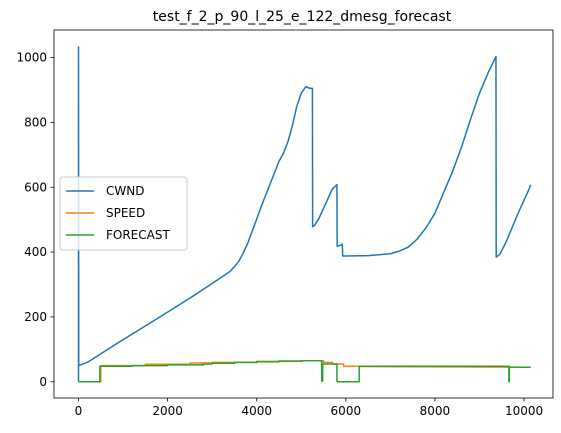  Describe the element at coordinates (35, 187) in the screenshot. I see `y-tick-label: 600` at that location.